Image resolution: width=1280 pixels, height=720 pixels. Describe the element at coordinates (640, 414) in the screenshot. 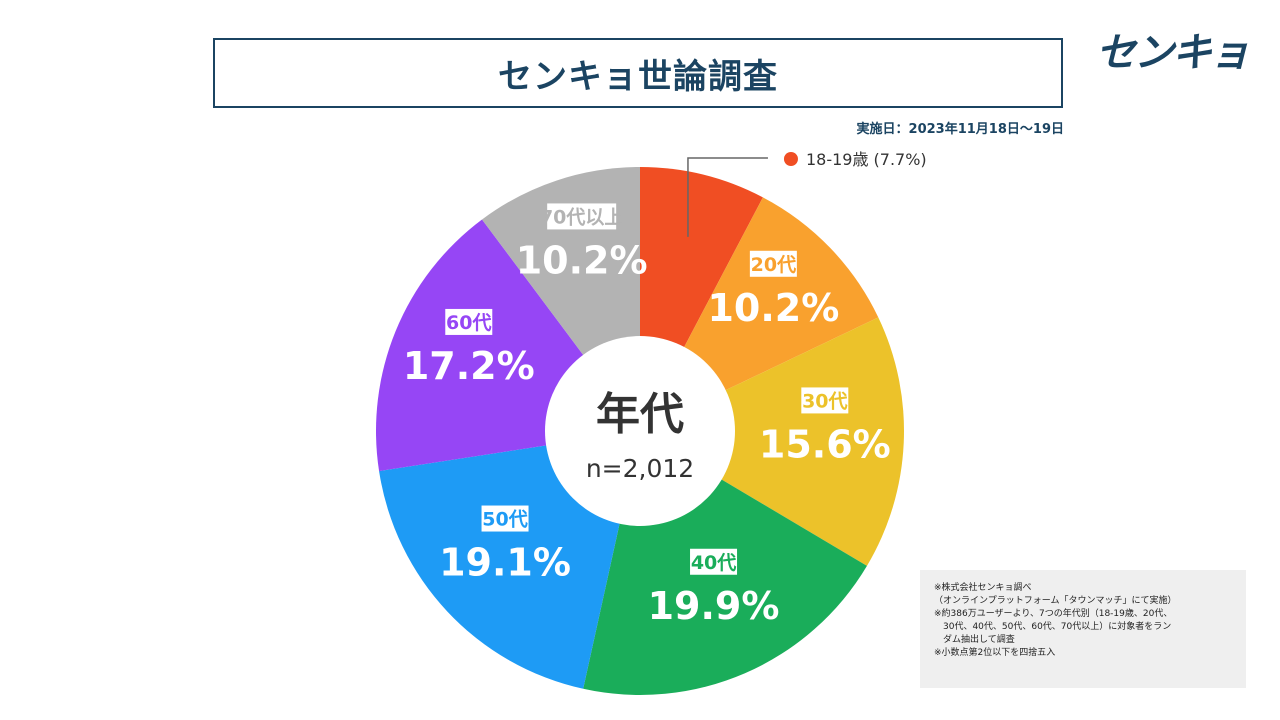

I see `center-title: 年代` at that location.